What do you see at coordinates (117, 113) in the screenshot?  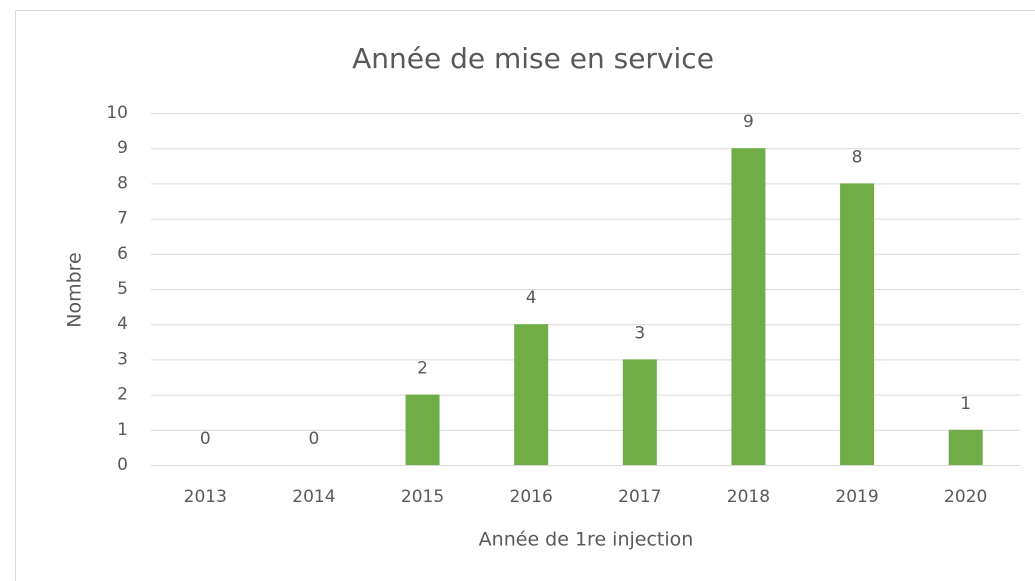 I see `y-tick-label: 10` at bounding box center [117, 113].